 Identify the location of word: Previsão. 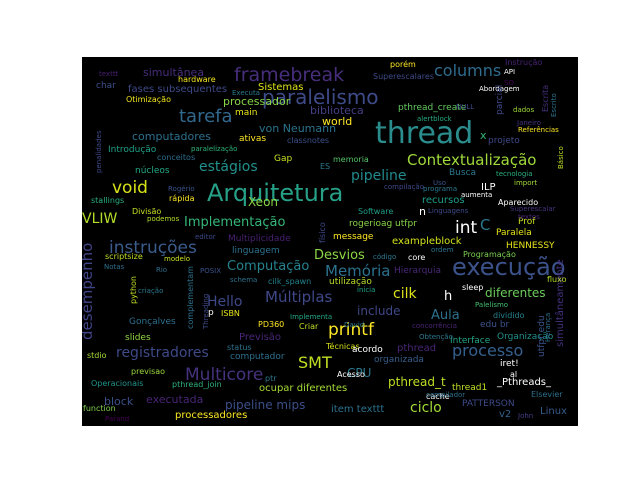
(260, 337).